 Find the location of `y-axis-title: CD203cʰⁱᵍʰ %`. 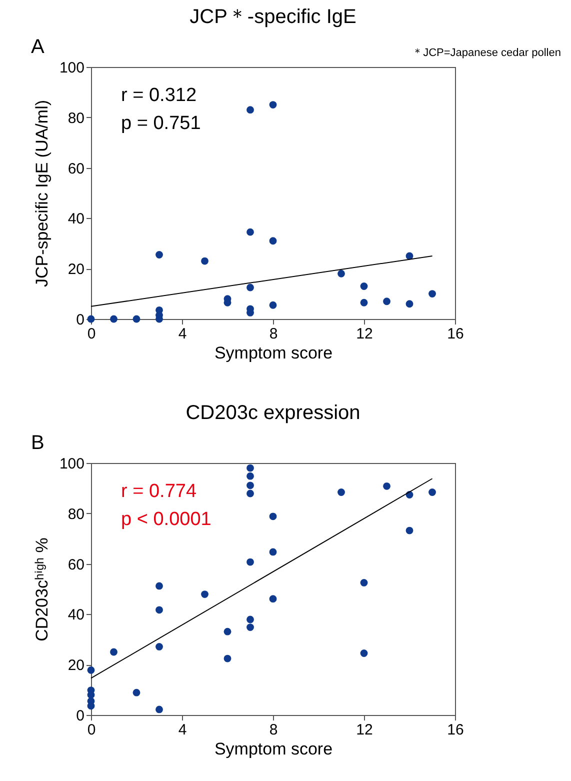

y-axis-title: CD203cʰⁱᵍʰ % is located at coordinates (42, 590).